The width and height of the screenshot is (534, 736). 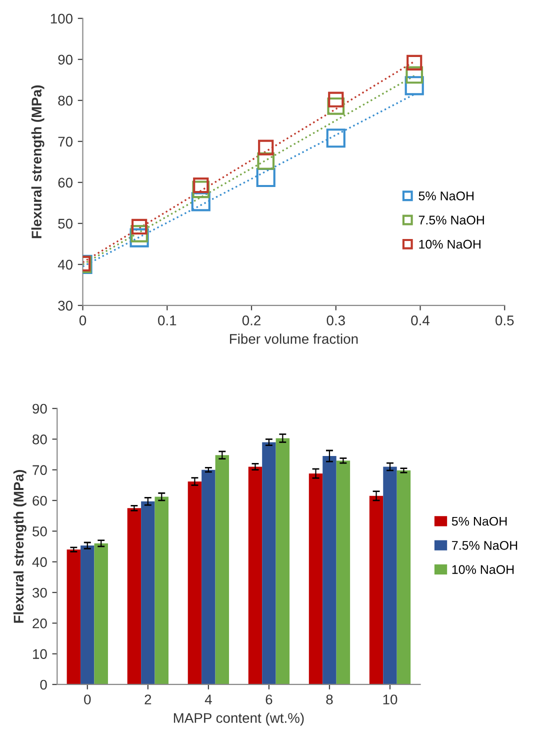 I want to click on x-tick-label: 0.4, so click(x=420, y=321).